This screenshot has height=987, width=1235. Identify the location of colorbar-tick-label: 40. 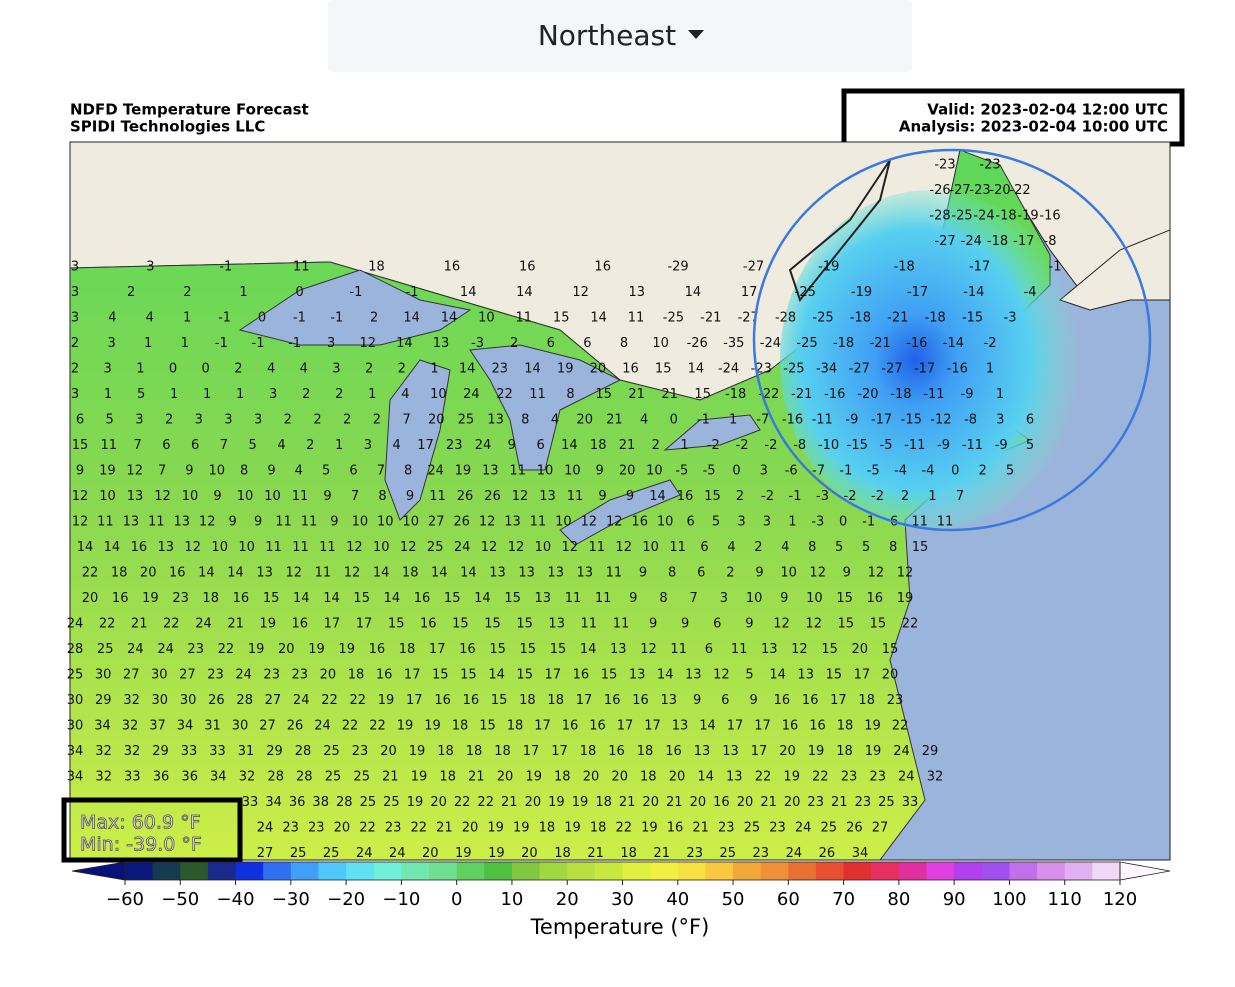
(677, 899).